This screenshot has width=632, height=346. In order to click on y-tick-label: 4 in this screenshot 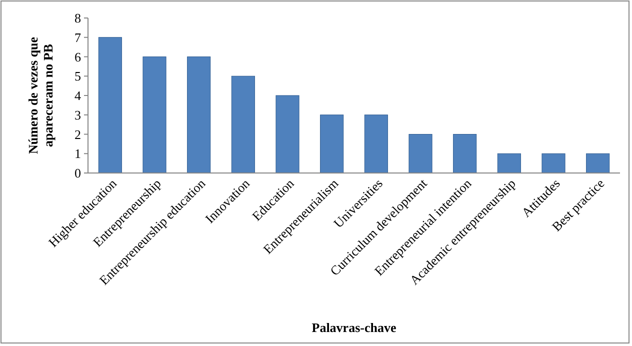, I will do `click(78, 96)`.